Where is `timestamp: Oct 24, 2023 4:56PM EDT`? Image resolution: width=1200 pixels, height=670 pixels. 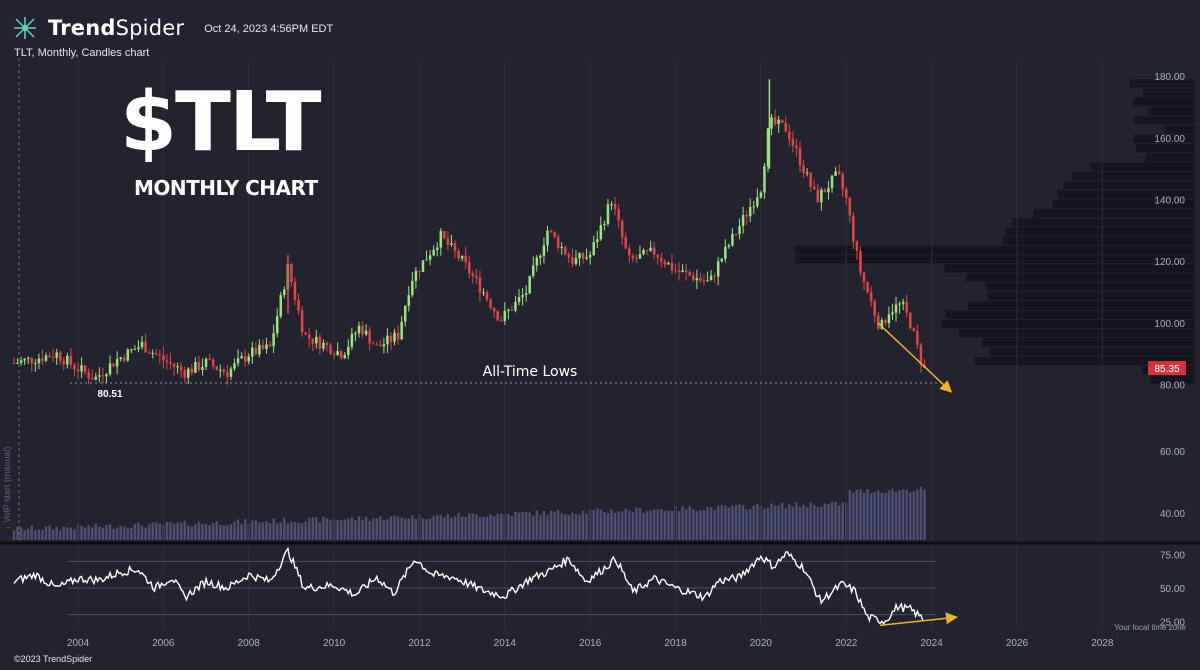
timestamp: Oct 24, 2023 4:56PM EDT is located at coordinates (269, 29).